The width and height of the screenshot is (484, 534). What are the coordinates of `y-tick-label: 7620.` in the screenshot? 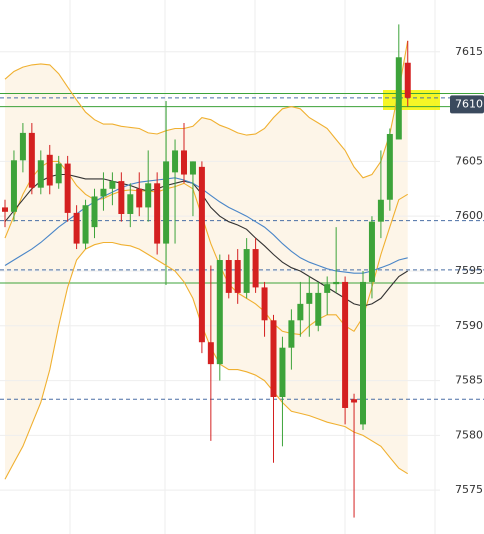 It's located at (469, 1).